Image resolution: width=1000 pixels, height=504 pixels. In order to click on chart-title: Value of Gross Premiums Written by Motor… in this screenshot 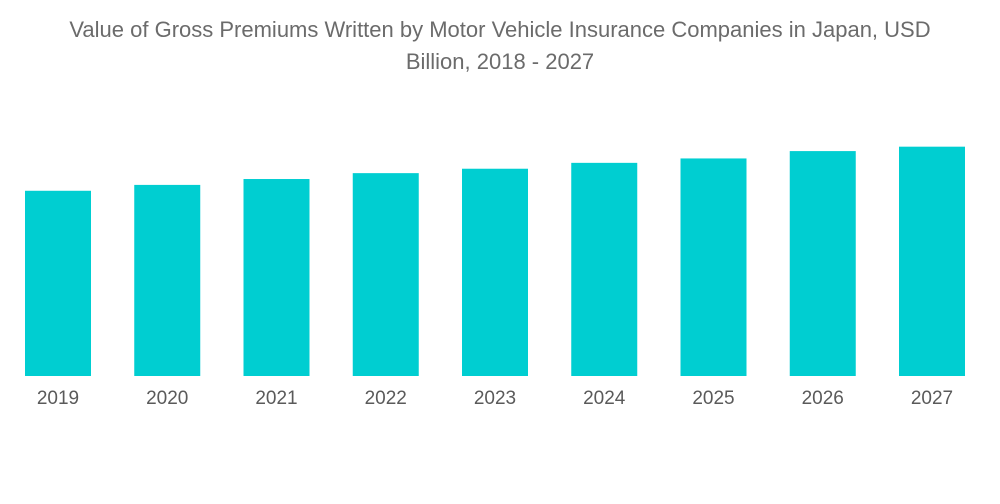, I will do `click(500, 46)`.